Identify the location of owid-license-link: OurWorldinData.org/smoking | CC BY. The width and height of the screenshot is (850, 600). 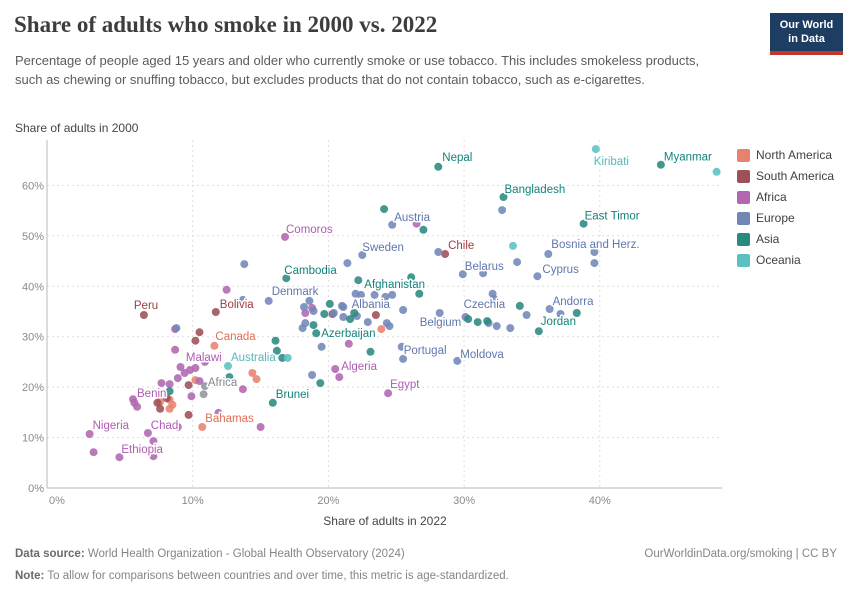
(740, 554).